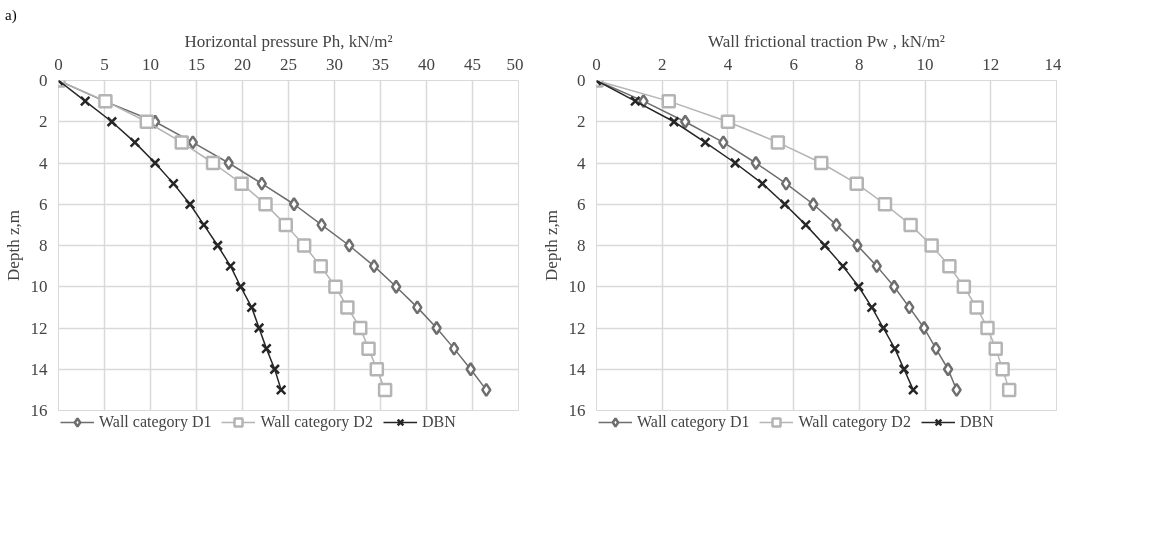 Image resolution: width=1161 pixels, height=558 pixels. What do you see at coordinates (334, 64) in the screenshot?
I see `x-tick-label: 30` at bounding box center [334, 64].